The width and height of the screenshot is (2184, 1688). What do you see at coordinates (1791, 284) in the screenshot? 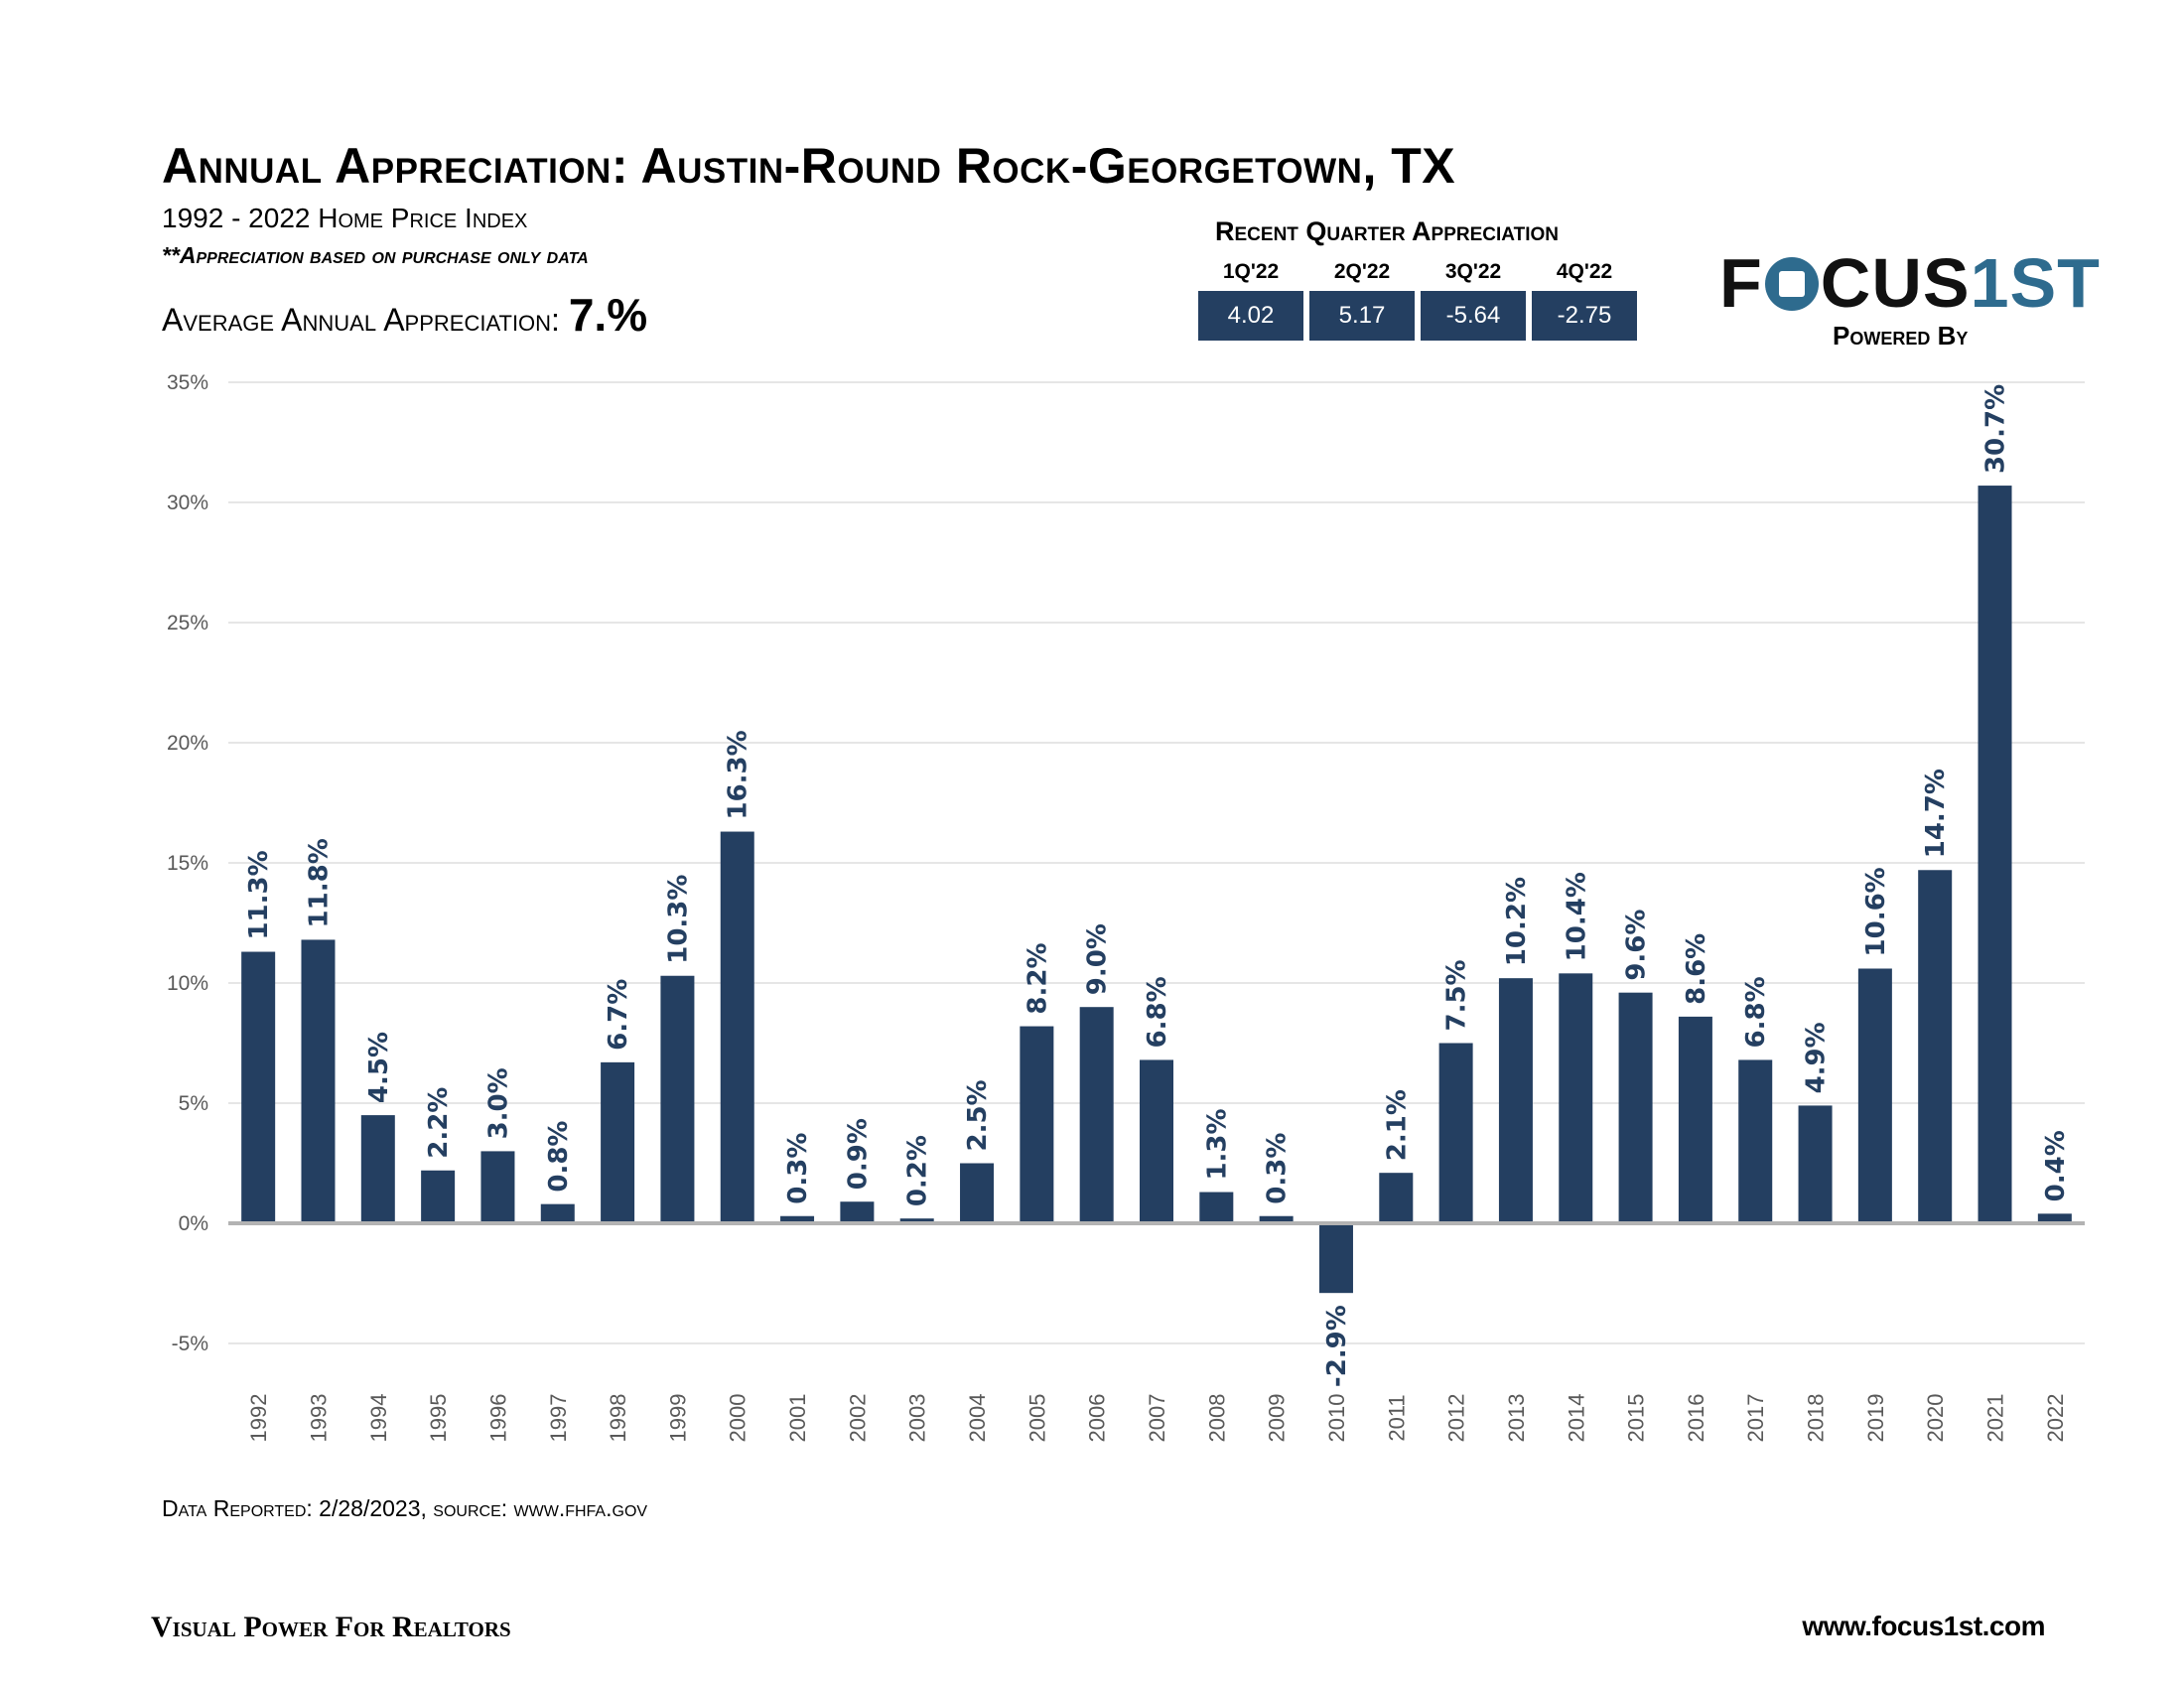
I see `house-ring-icon` at bounding box center [1791, 284].